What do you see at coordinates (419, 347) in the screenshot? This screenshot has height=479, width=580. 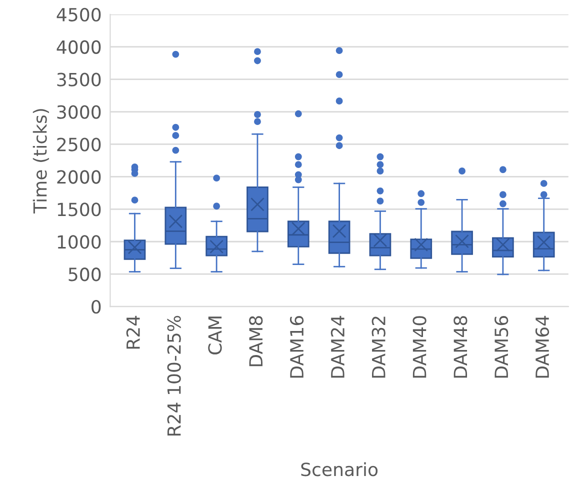 I see `x-tick-label: DAM40` at bounding box center [419, 347].